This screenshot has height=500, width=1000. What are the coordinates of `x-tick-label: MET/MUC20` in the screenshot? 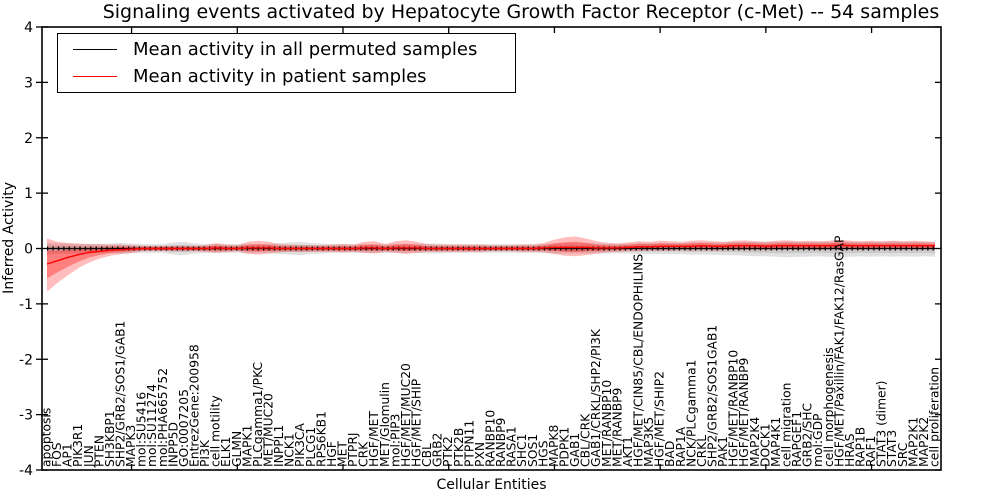 It's located at (269, 430).